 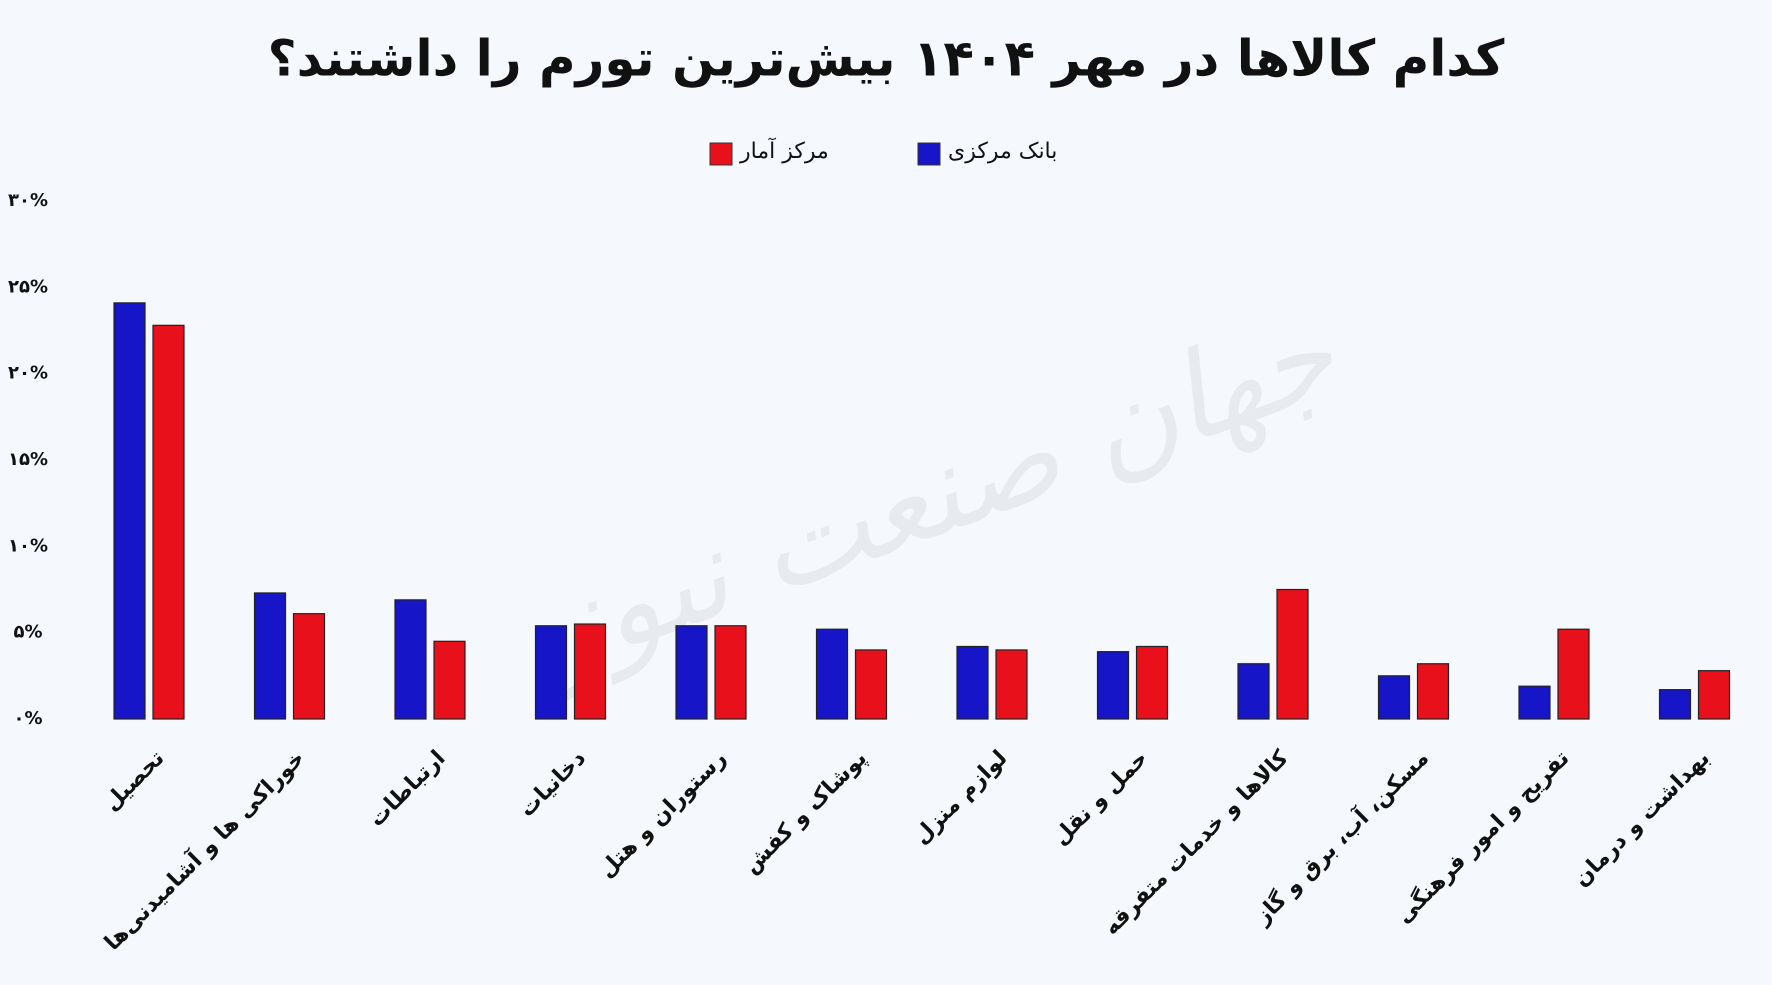 What do you see at coordinates (28, 286) in the screenshot?
I see `y-tick-label: ۲۵%` at bounding box center [28, 286].